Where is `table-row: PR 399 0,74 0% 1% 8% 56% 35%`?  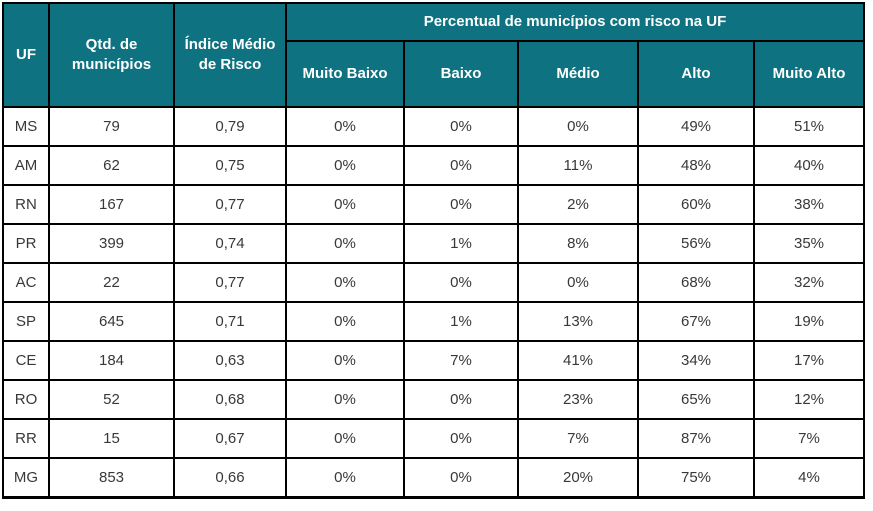
table-row: PR 399 0,74 0% 1% 8% 56% 35% is located at coordinates (433, 243).